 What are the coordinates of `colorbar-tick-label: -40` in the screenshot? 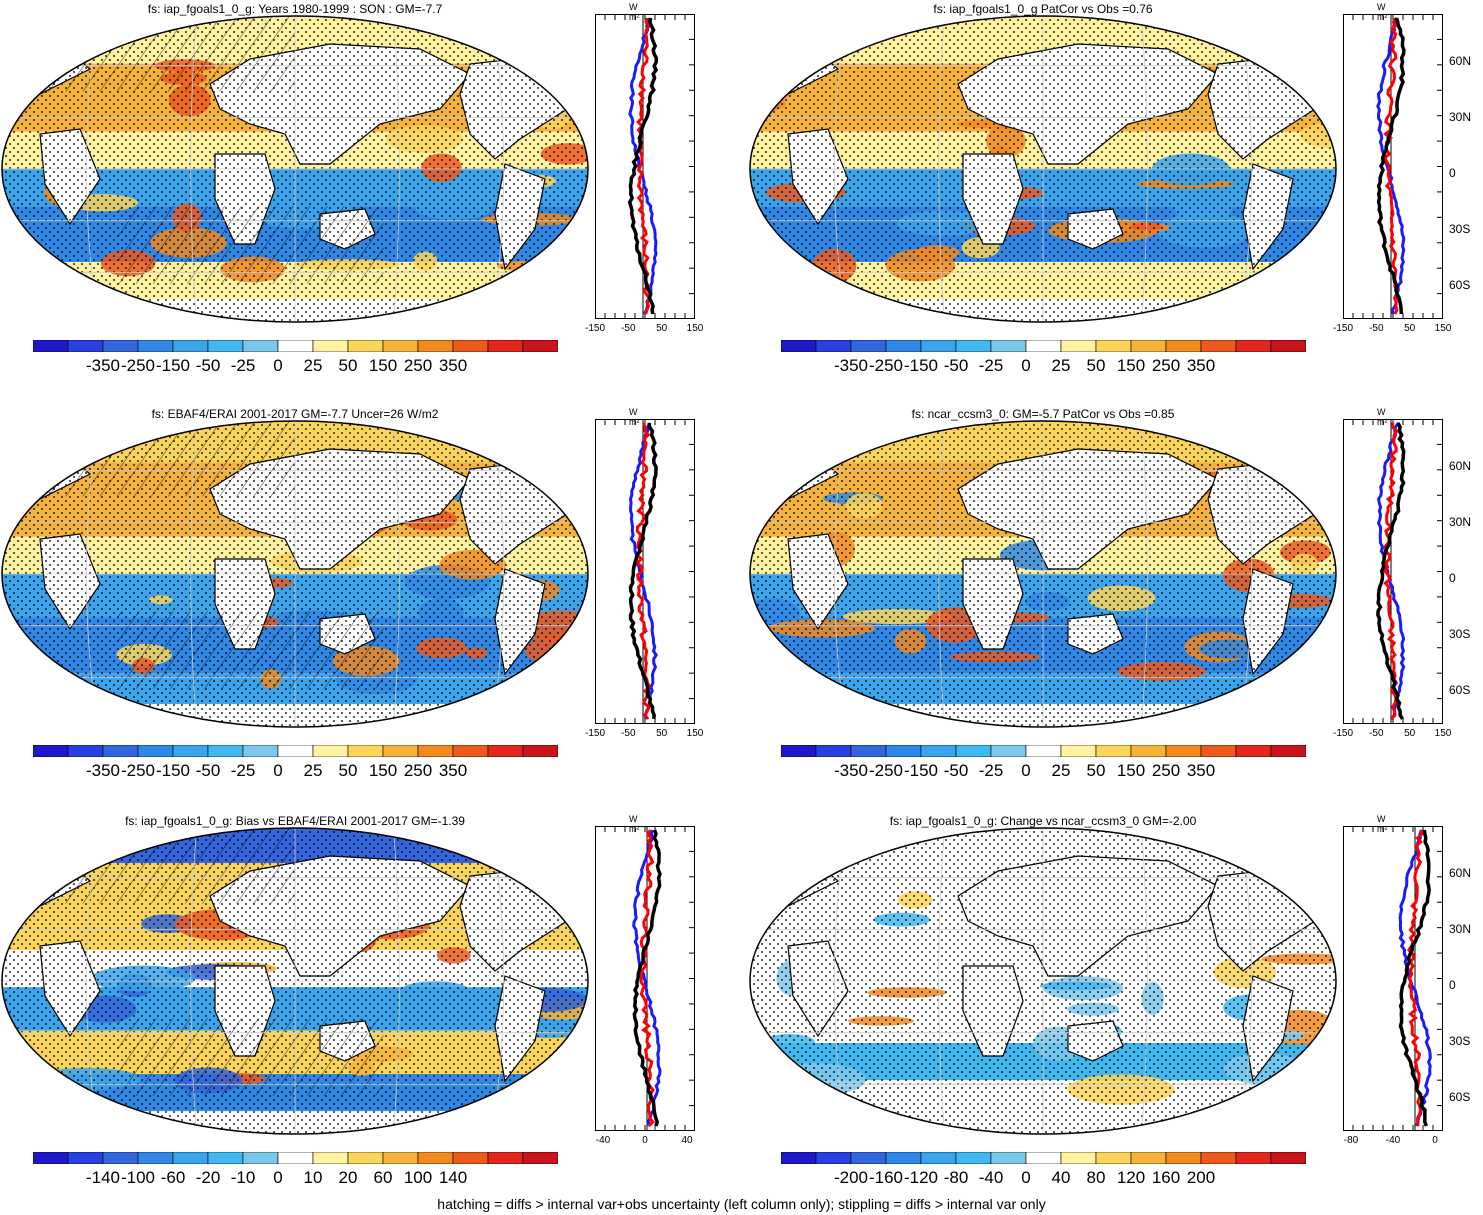 It's located at (991, 1177).